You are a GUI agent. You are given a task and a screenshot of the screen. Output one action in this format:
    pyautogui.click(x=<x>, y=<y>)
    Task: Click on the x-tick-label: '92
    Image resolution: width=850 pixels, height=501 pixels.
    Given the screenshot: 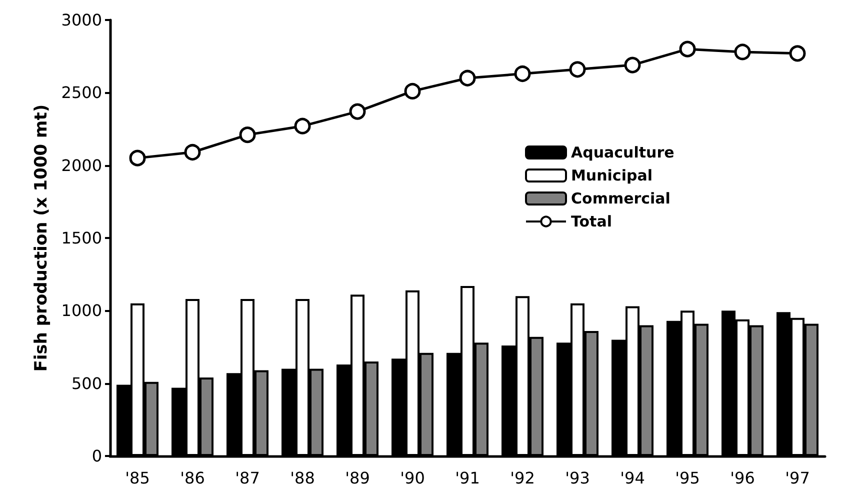 What is the action you would take?
    pyautogui.click(x=522, y=478)
    